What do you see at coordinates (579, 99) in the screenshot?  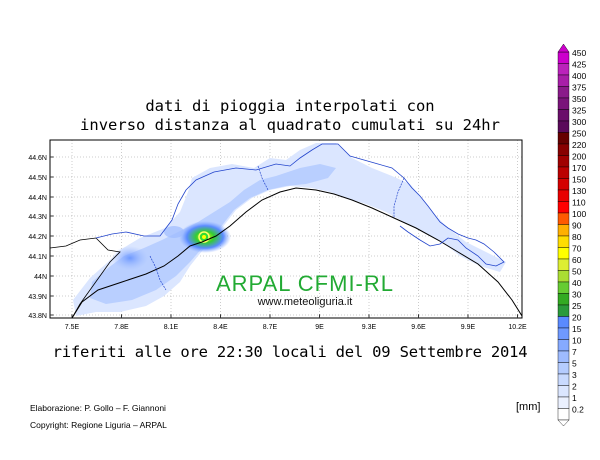 I see `legend-label: 350` at bounding box center [579, 99].